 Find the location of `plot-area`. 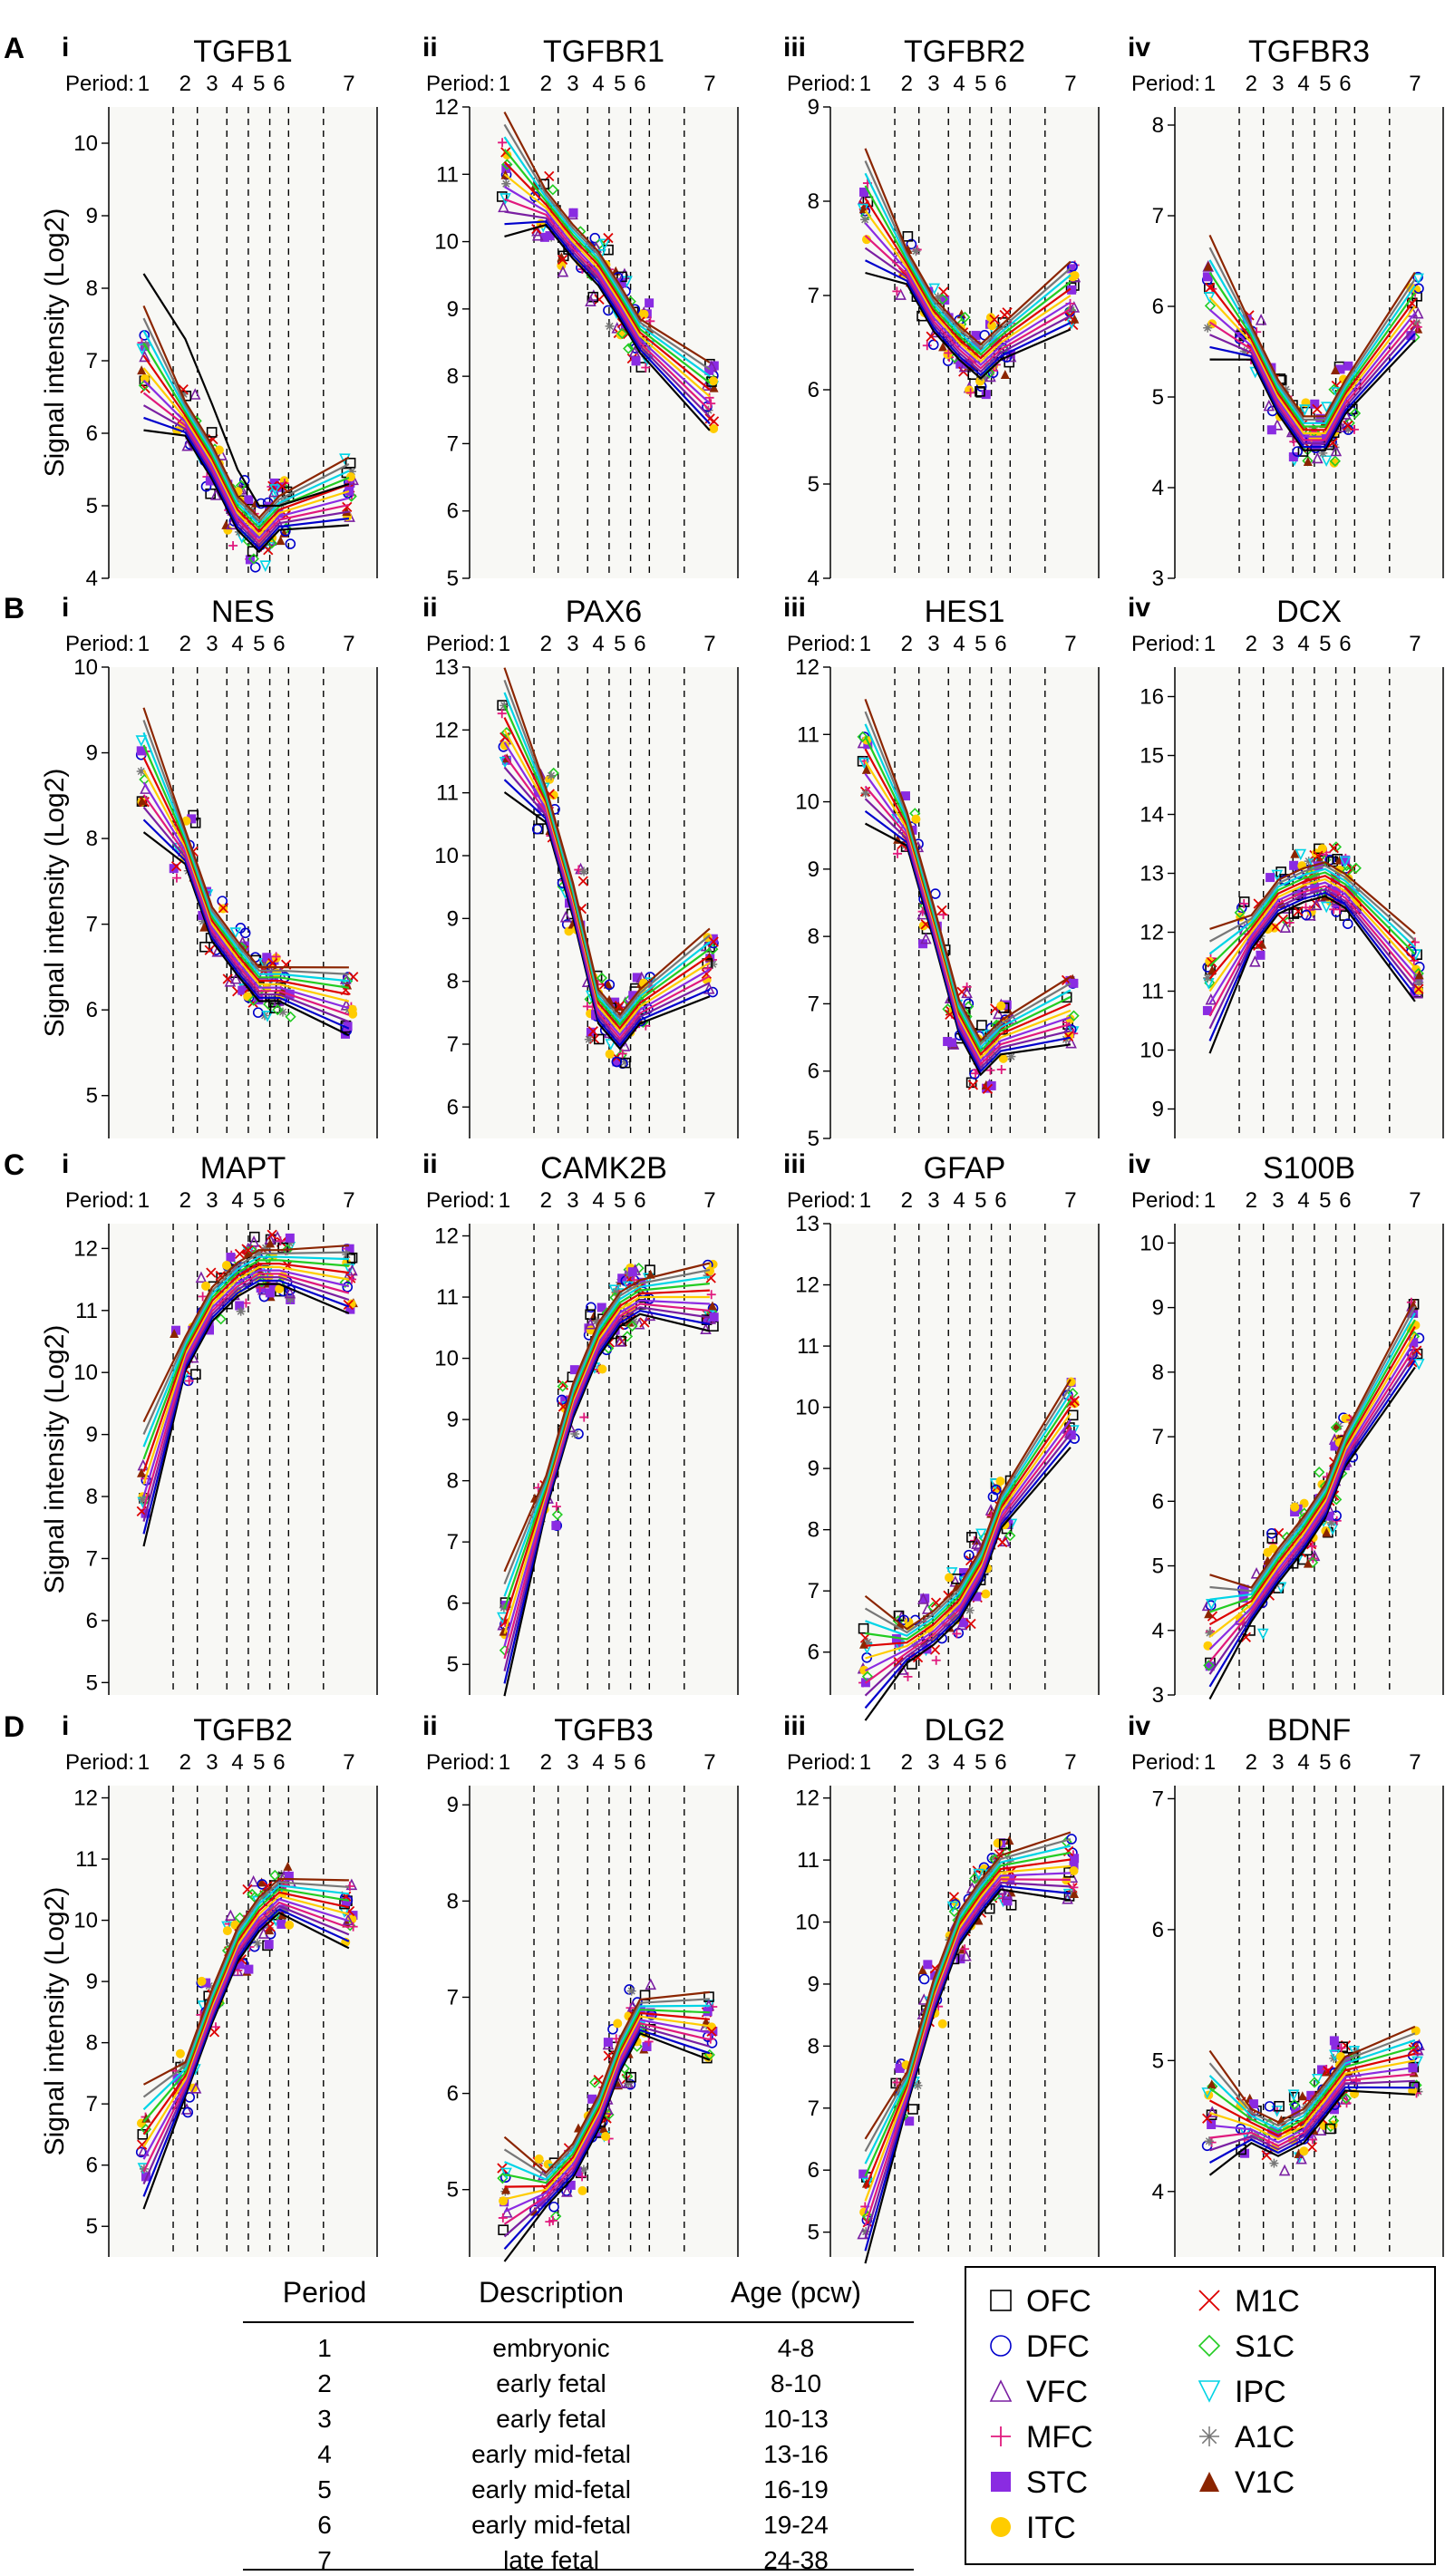

plot-area is located at coordinates (1309, 1459).